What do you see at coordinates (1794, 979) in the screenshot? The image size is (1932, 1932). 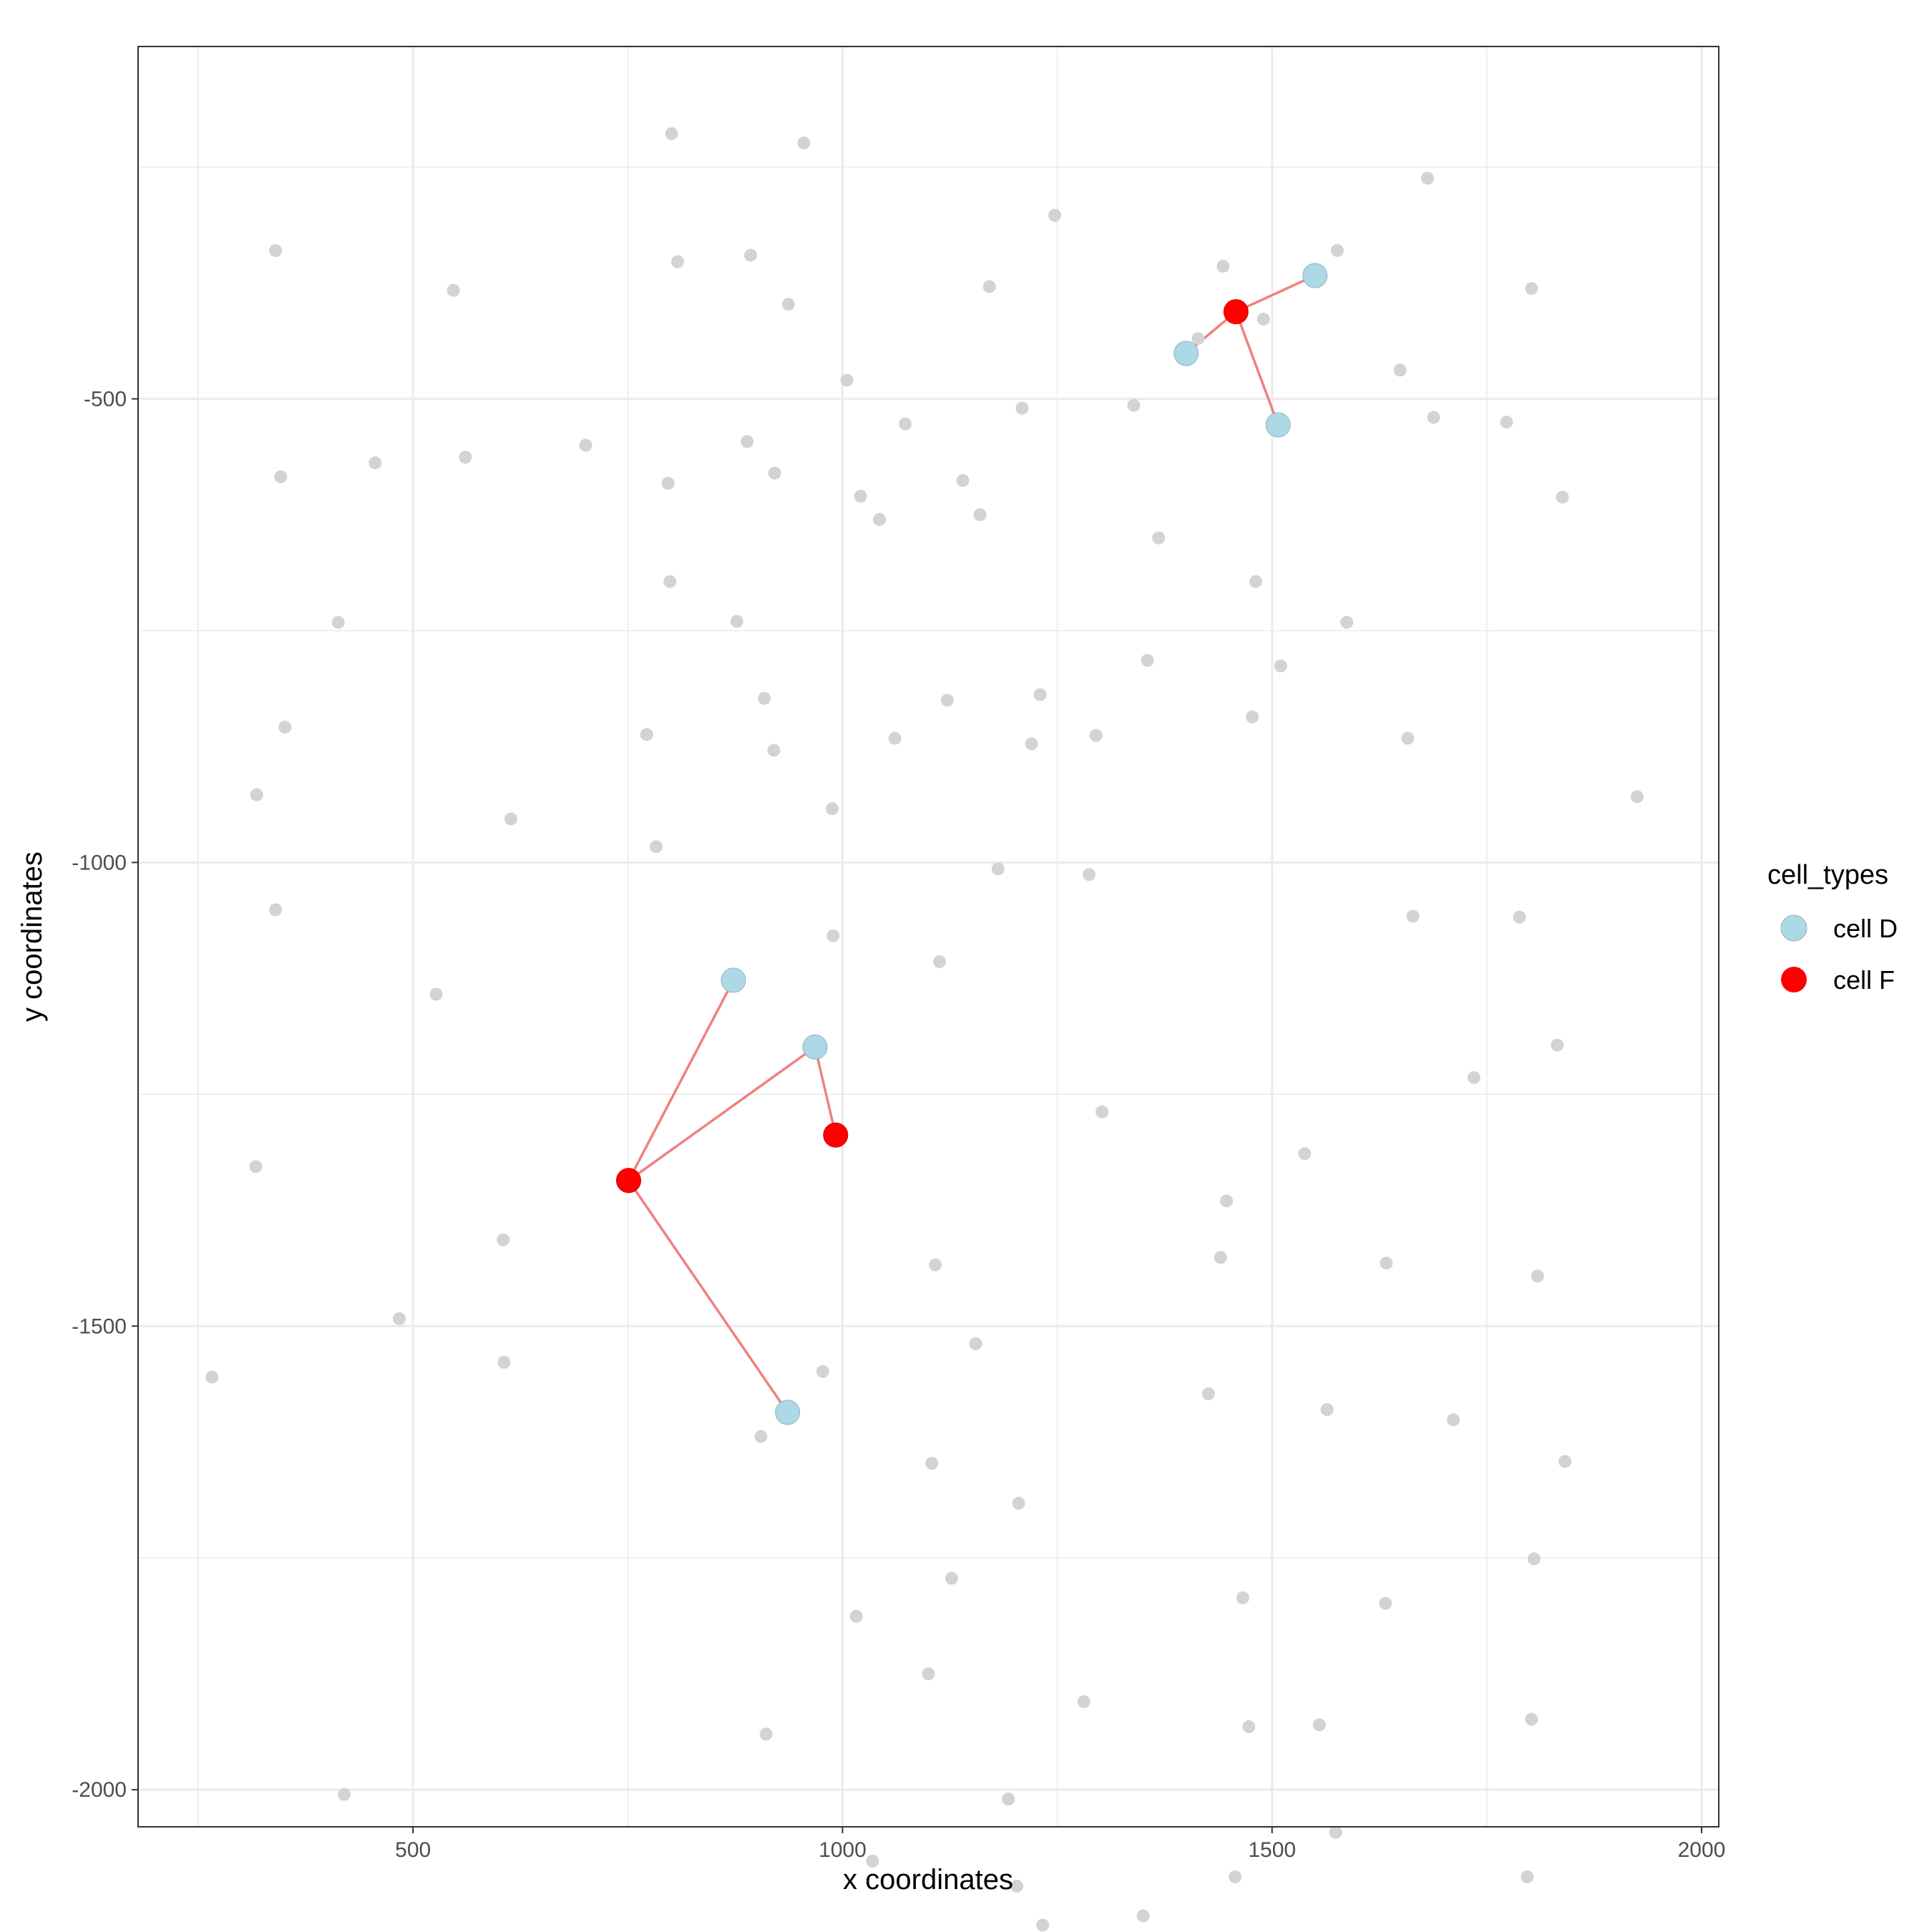 I see `legend-key-cell-f` at bounding box center [1794, 979].